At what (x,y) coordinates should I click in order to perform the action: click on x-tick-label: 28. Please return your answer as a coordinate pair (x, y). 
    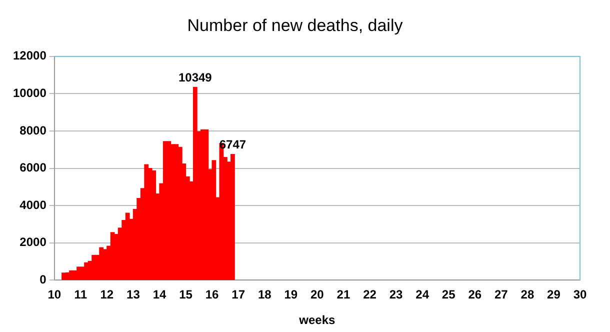
    Looking at the image, I should click on (527, 295).